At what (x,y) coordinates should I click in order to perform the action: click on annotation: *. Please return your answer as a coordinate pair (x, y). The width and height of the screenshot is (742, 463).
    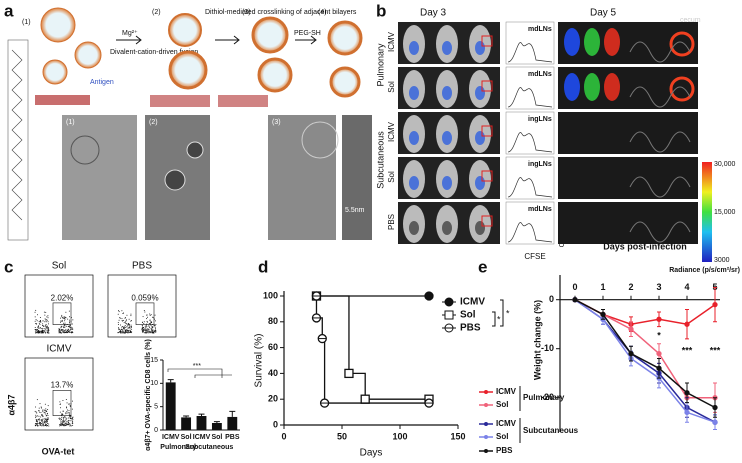
    Looking at the image, I should click on (508, 313).